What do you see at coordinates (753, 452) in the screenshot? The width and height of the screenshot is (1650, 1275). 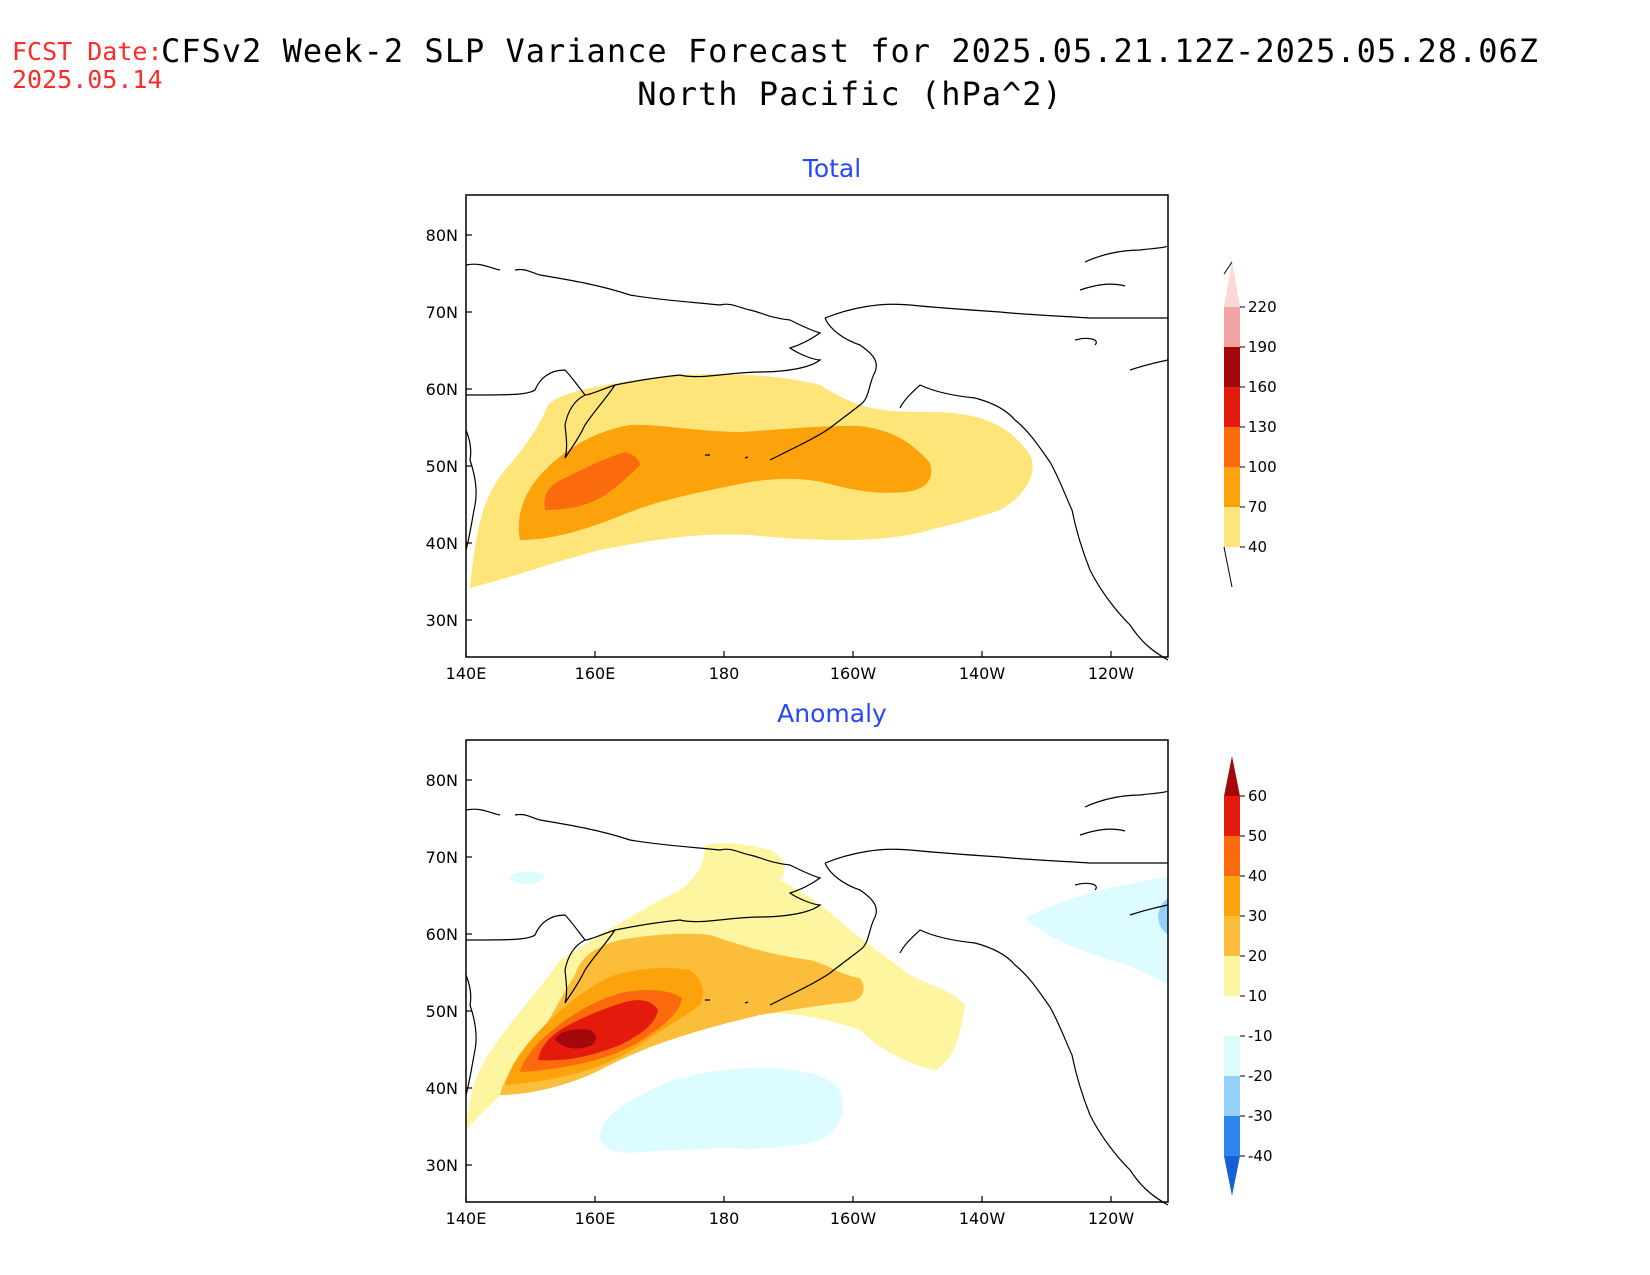 I see `coastline-aleutians-total` at bounding box center [753, 452].